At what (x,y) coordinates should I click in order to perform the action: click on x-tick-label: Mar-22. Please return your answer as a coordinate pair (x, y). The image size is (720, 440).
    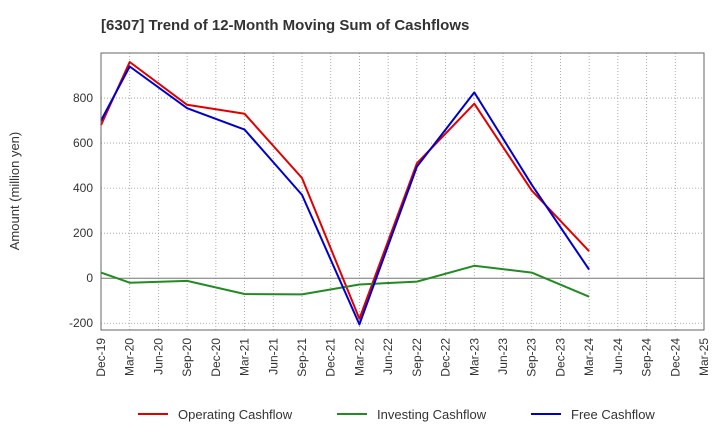
    Looking at the image, I should click on (359, 357).